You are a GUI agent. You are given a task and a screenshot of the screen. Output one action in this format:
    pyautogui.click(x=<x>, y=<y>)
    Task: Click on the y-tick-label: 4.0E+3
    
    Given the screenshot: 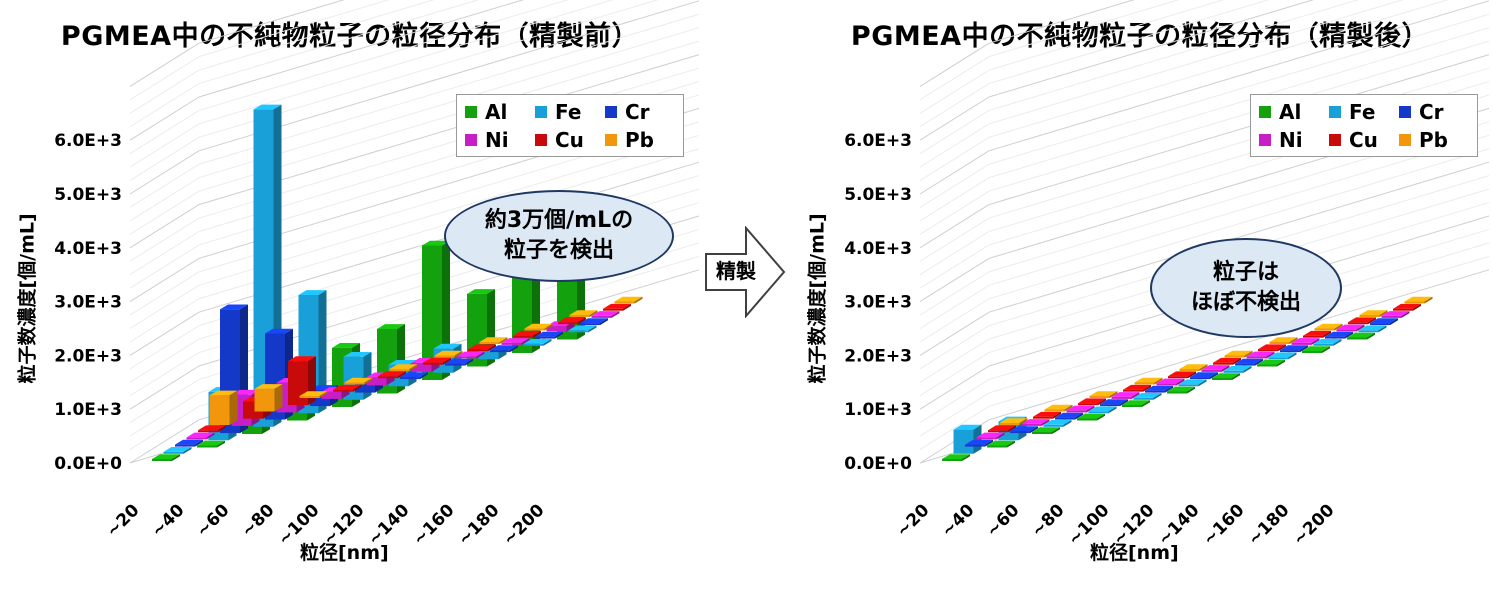 What is the action you would take?
    pyautogui.click(x=88, y=249)
    